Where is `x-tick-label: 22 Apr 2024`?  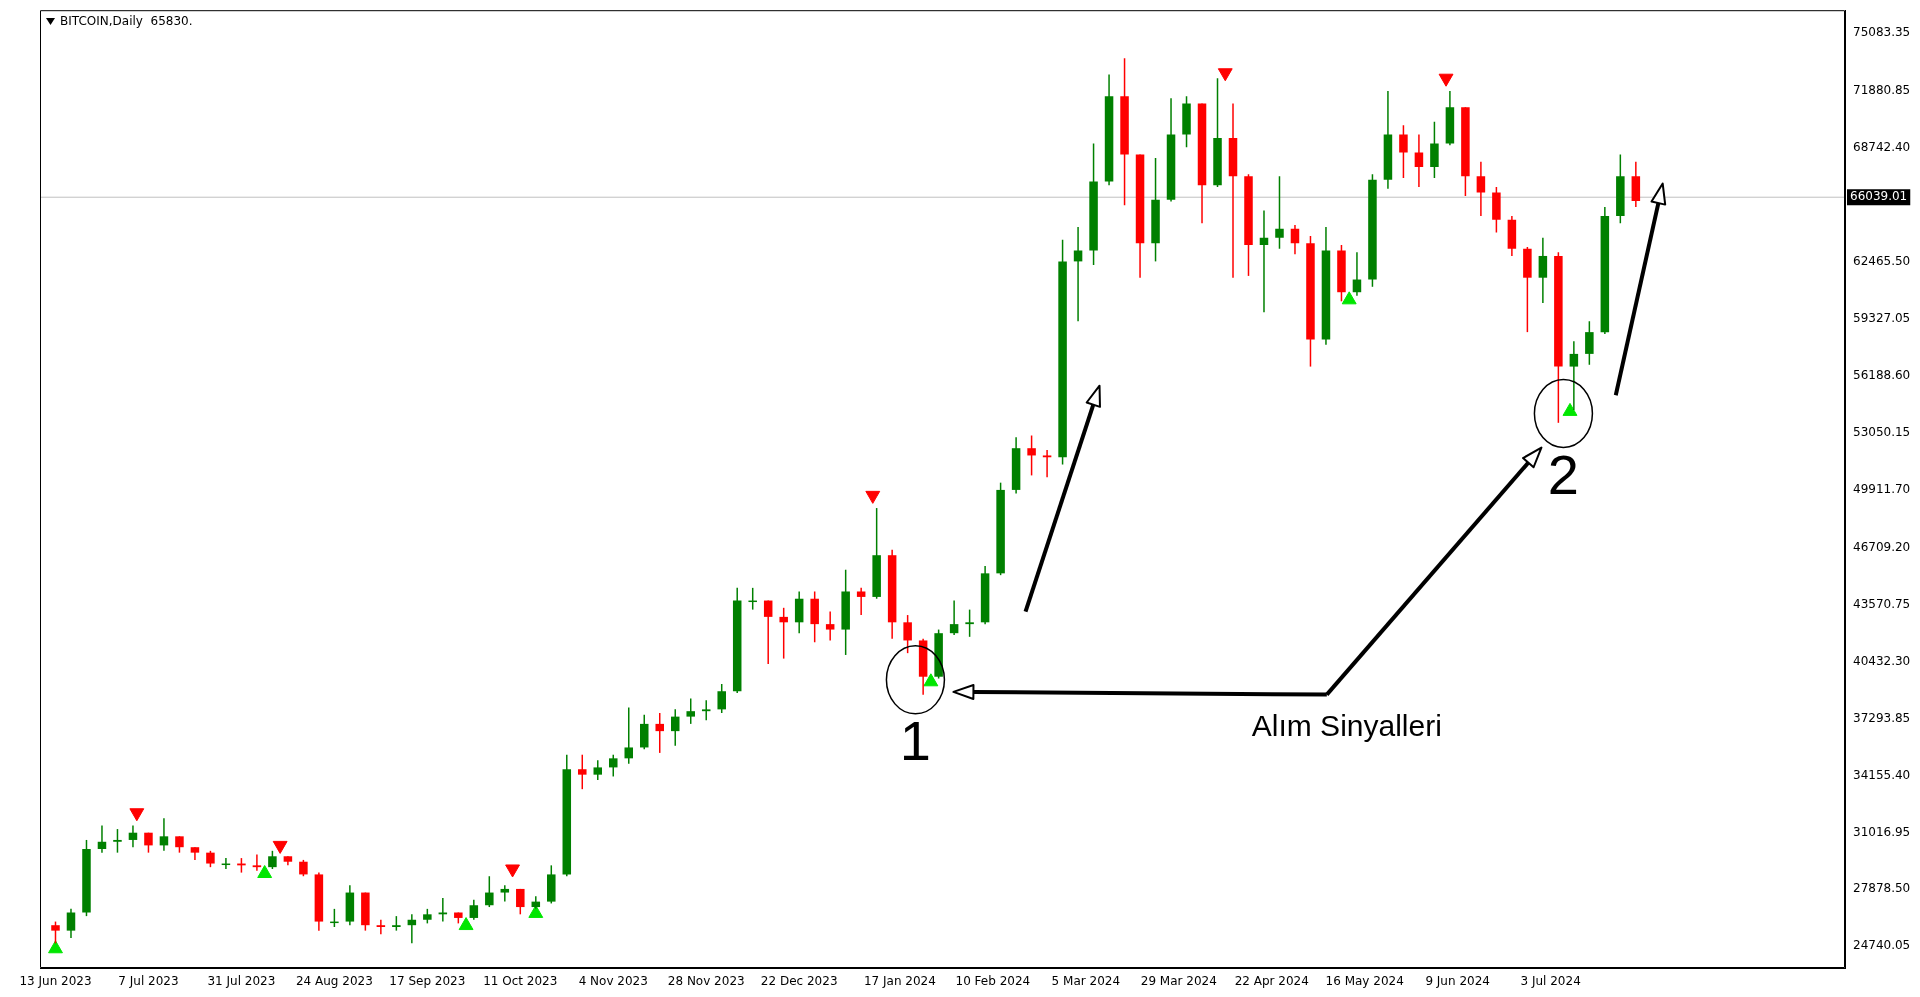
x-tick-label: 22 Apr 2024 is located at coordinates (1271, 981).